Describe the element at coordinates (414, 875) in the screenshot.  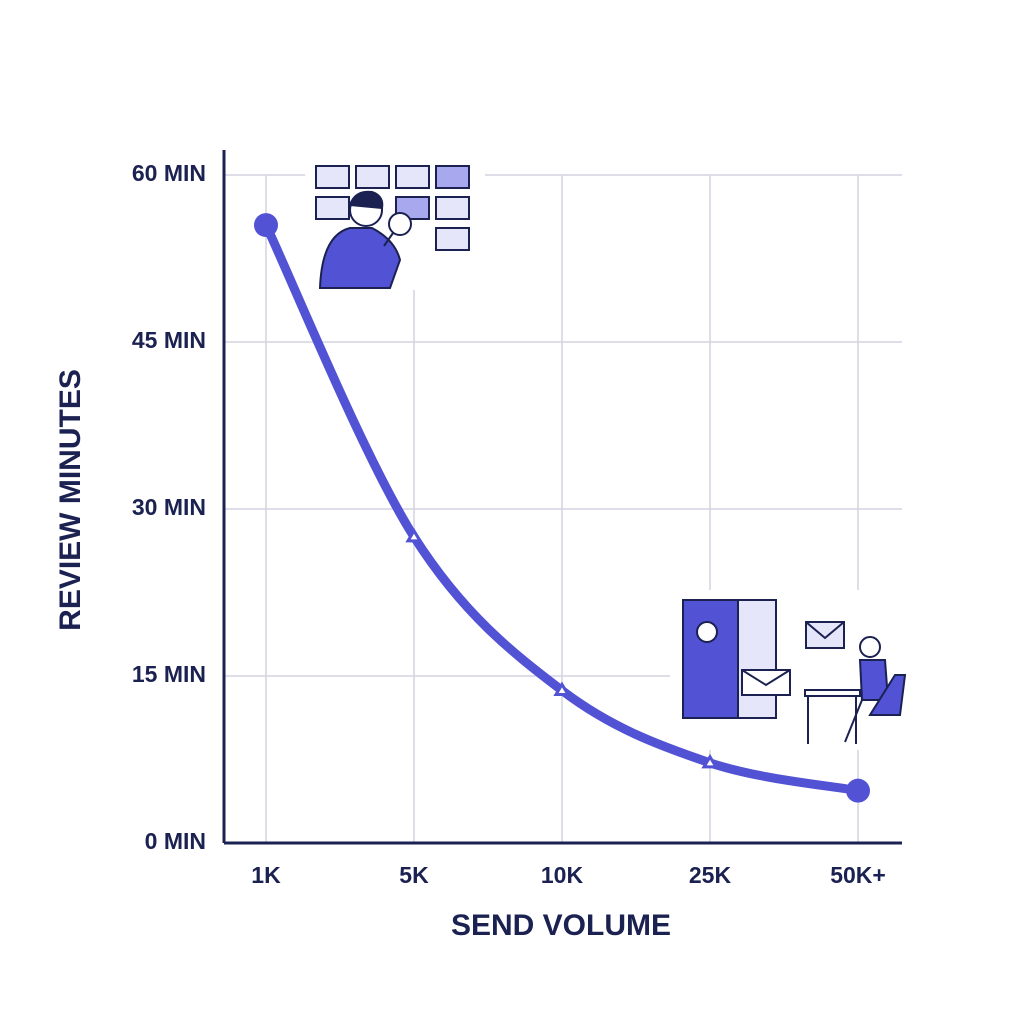
I see `x-tick-label: 5K` at that location.